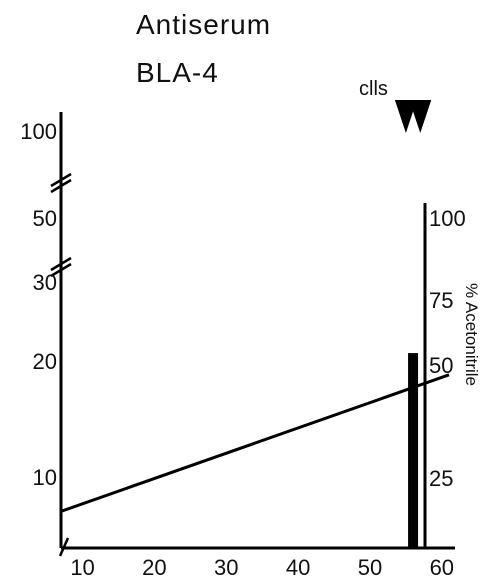  Describe the element at coordinates (38, 131) in the screenshot. I see `y-left-tick-label: 100` at that location.